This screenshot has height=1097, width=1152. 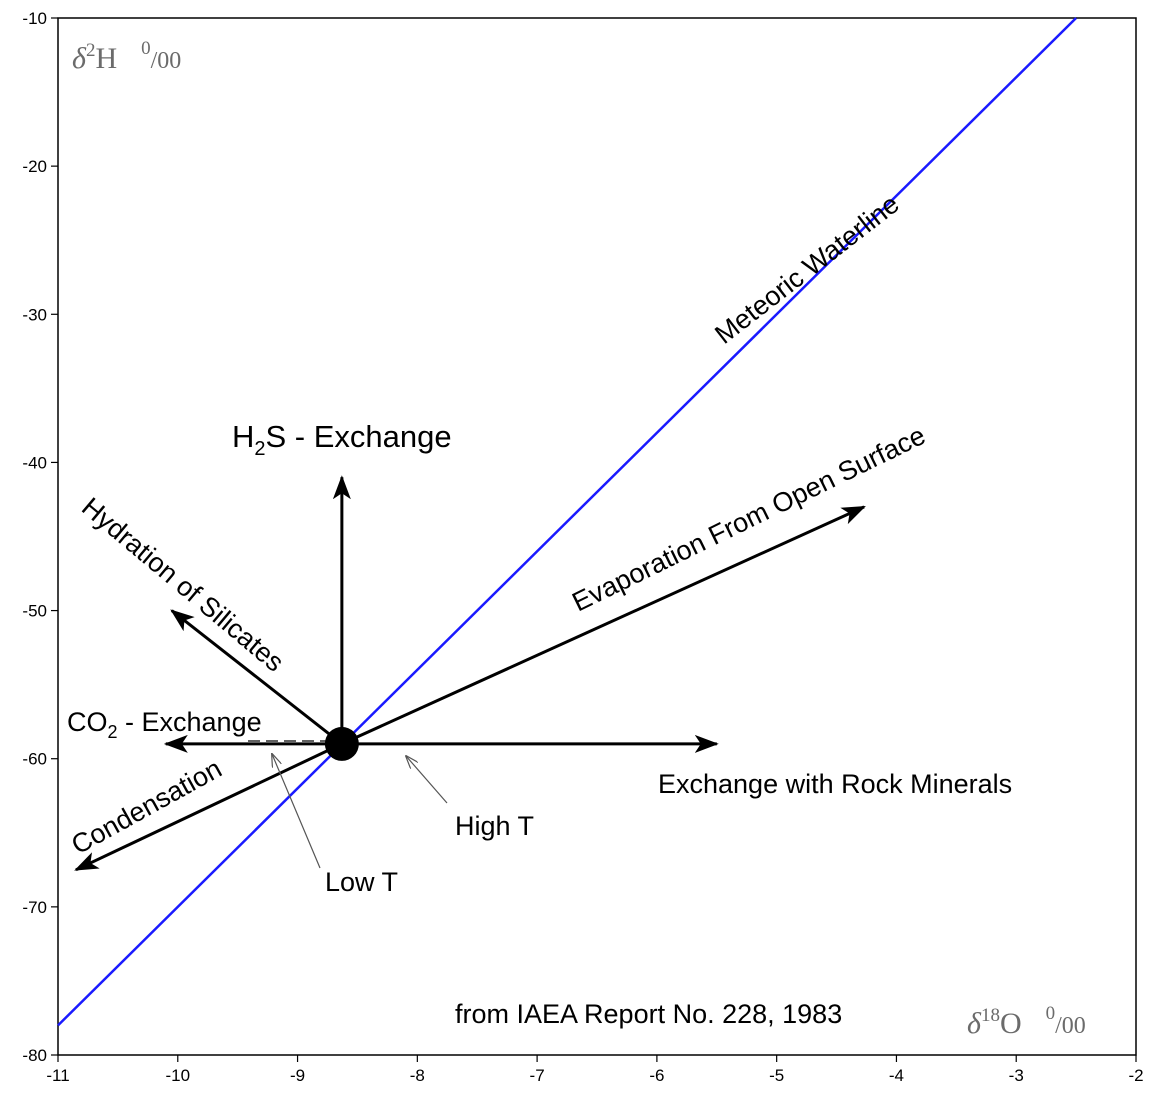 What do you see at coordinates (1135, 1075) in the screenshot?
I see `x-tick-label: -2` at bounding box center [1135, 1075].